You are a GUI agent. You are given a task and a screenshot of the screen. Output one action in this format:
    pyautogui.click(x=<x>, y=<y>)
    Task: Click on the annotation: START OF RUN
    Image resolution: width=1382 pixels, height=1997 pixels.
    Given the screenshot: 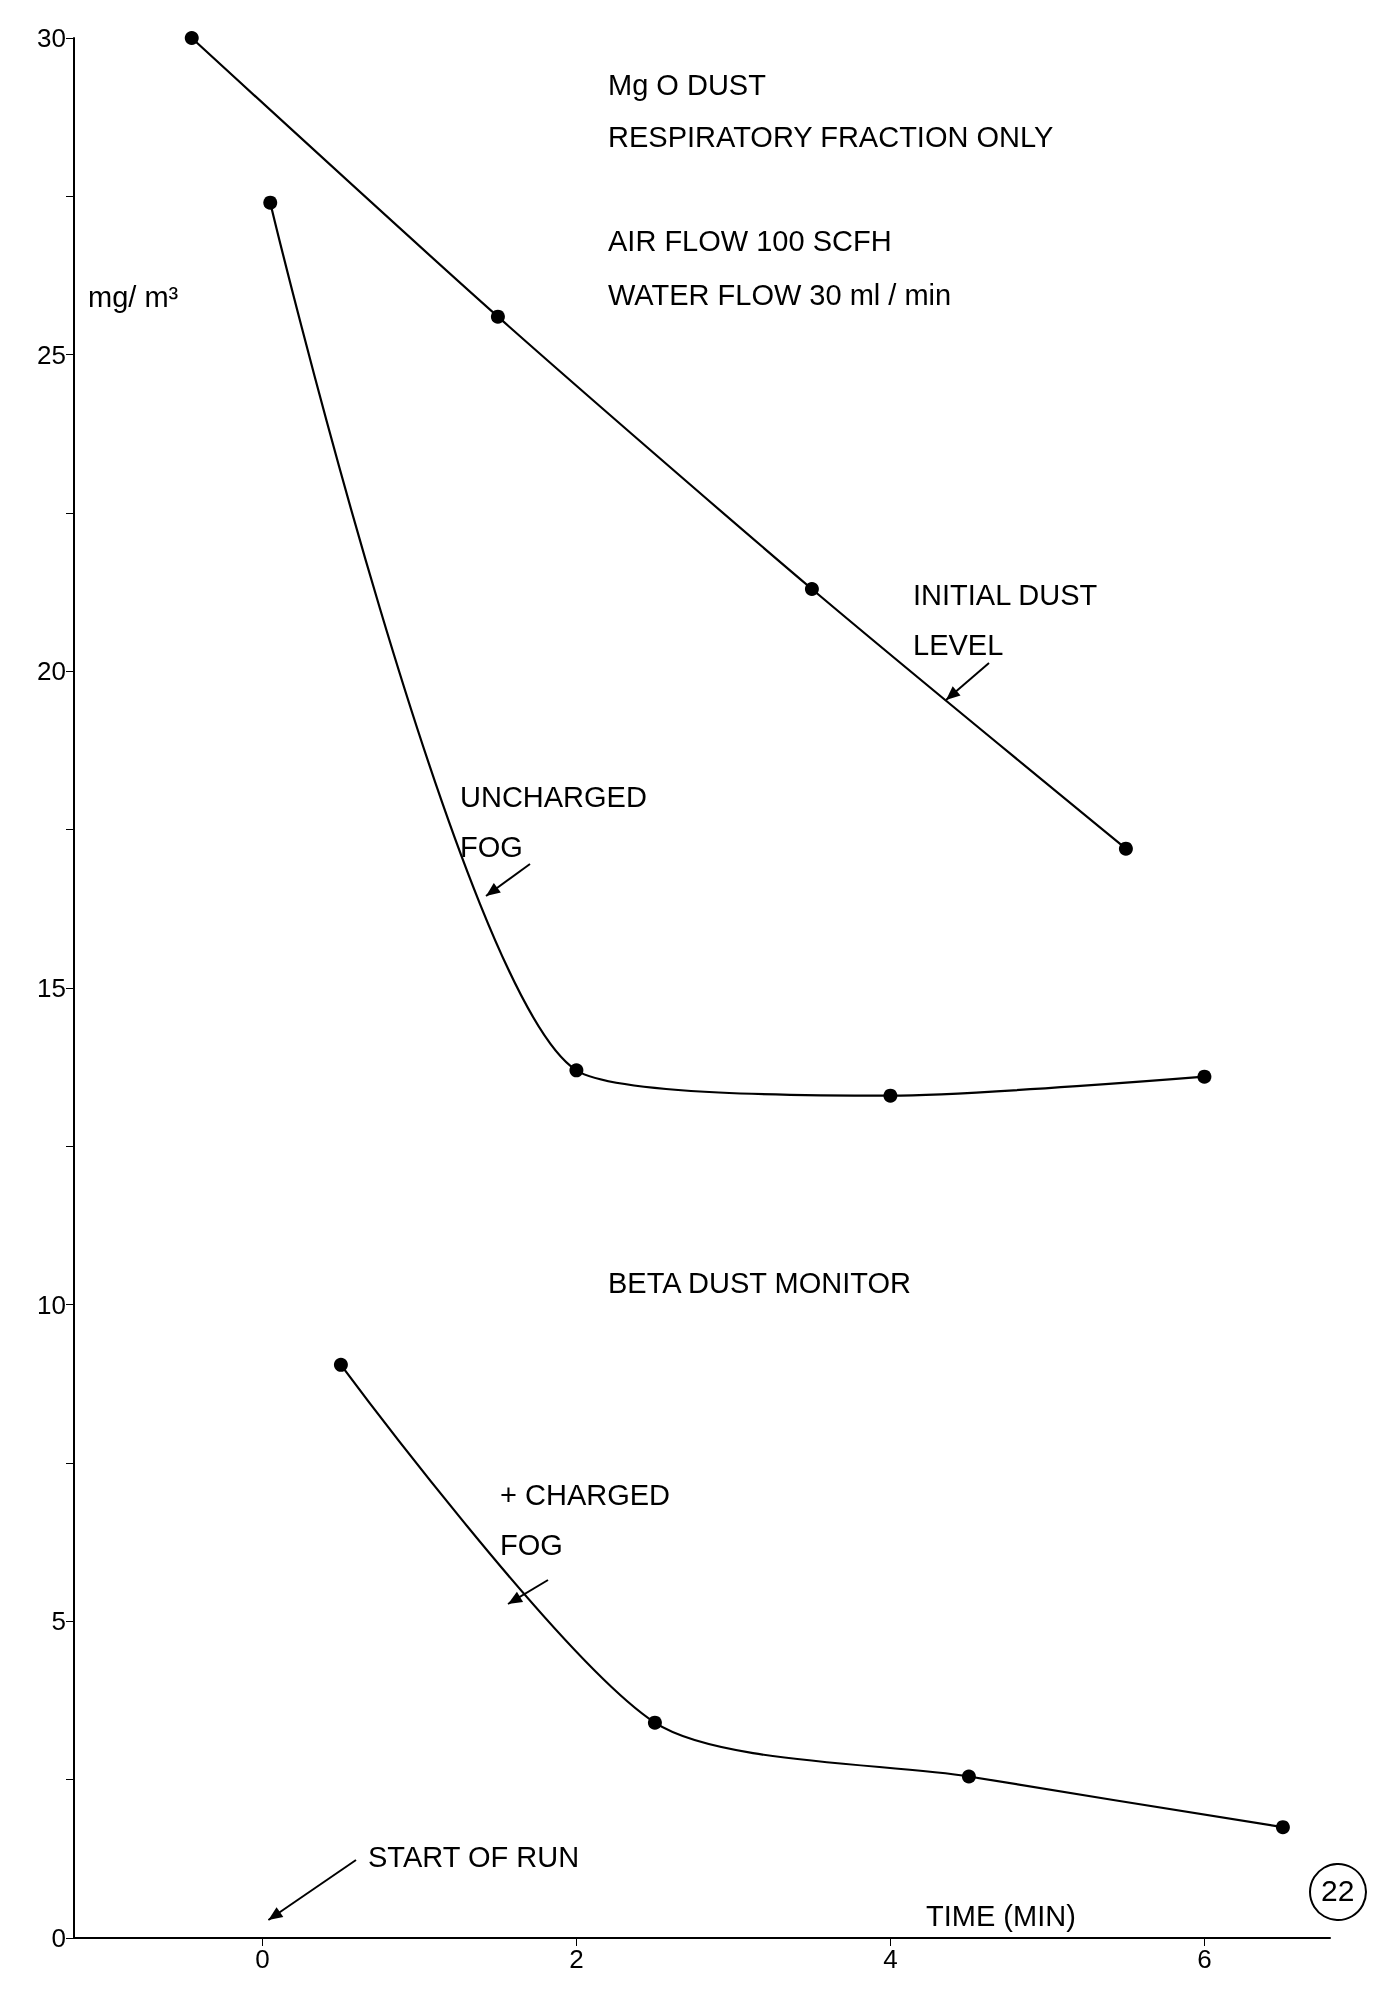 What is the action you would take?
    pyautogui.click(x=474, y=1856)
    